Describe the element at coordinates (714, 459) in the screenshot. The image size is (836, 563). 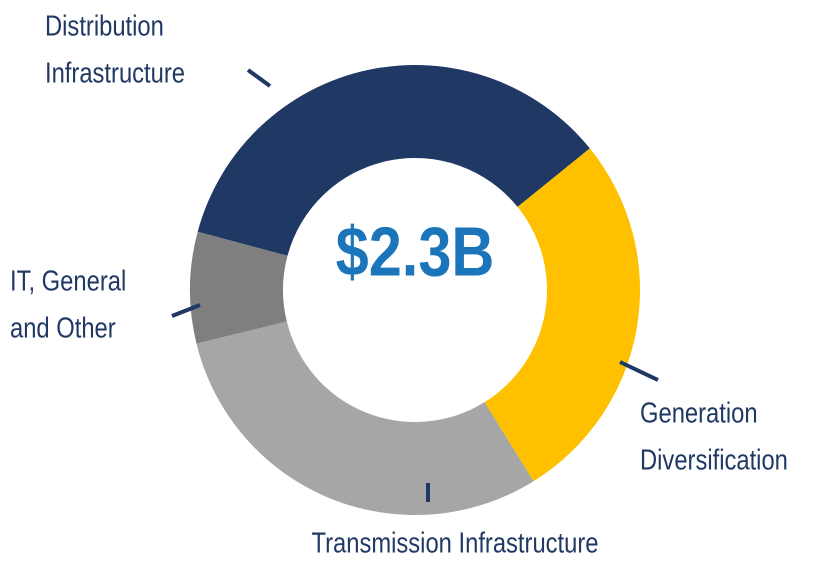
I see `segment-label: Diversification` at that location.